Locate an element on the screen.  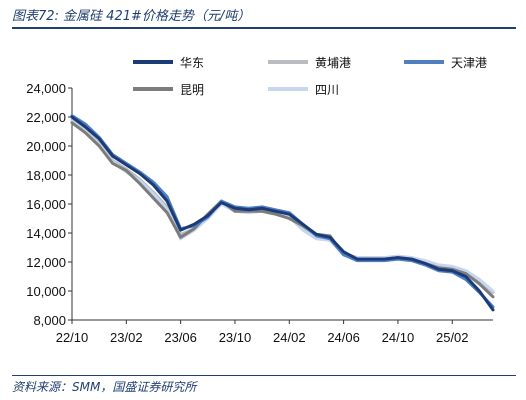
source-rule is located at coordinates (264, 375).